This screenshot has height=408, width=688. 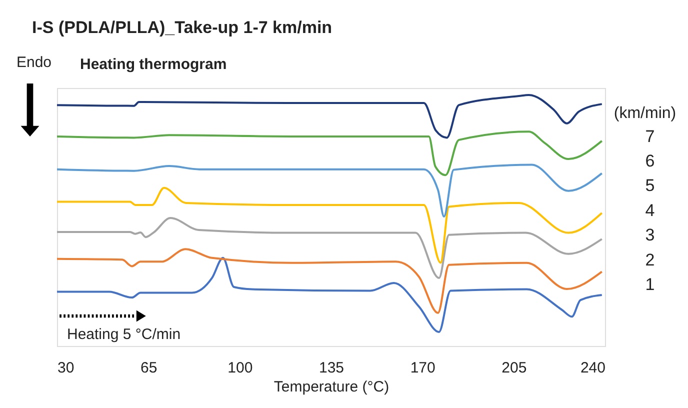 What do you see at coordinates (593, 368) in the screenshot?
I see `x-tick-label: 240` at bounding box center [593, 368].